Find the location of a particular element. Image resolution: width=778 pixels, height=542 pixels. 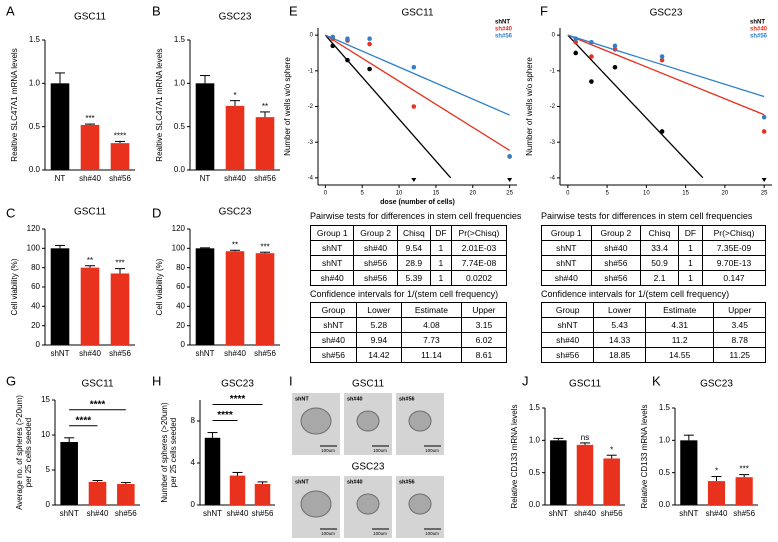

scale-label: 100um is located at coordinates (432, 533).